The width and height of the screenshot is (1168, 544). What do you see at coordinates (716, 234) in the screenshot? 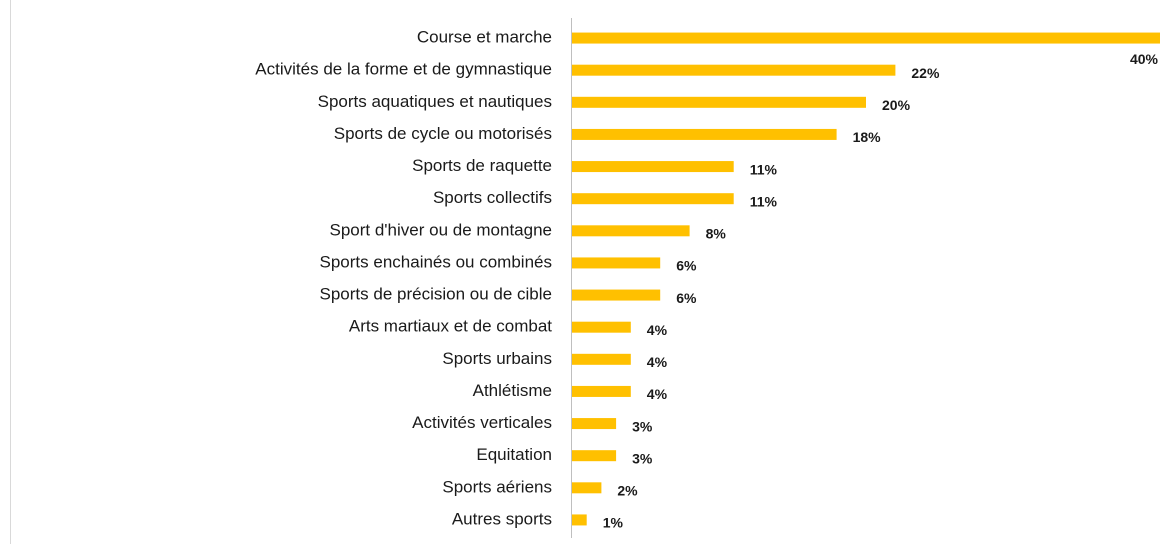
I see `value-label: 8%` at bounding box center [716, 234].